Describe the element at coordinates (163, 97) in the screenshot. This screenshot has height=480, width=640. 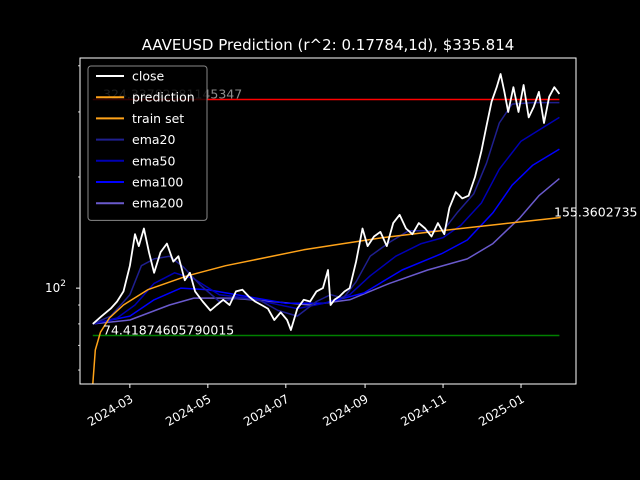
I see `legend-label-prediction: prediction` at that location.